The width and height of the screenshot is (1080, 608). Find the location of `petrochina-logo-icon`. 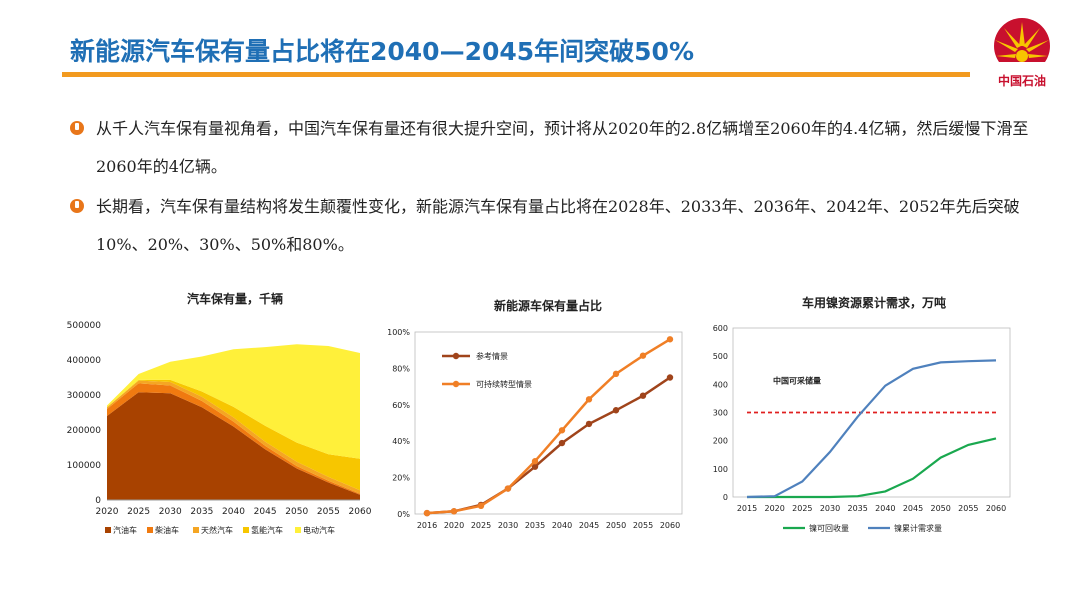

petrochina-logo-icon is located at coordinates (1022, 57).